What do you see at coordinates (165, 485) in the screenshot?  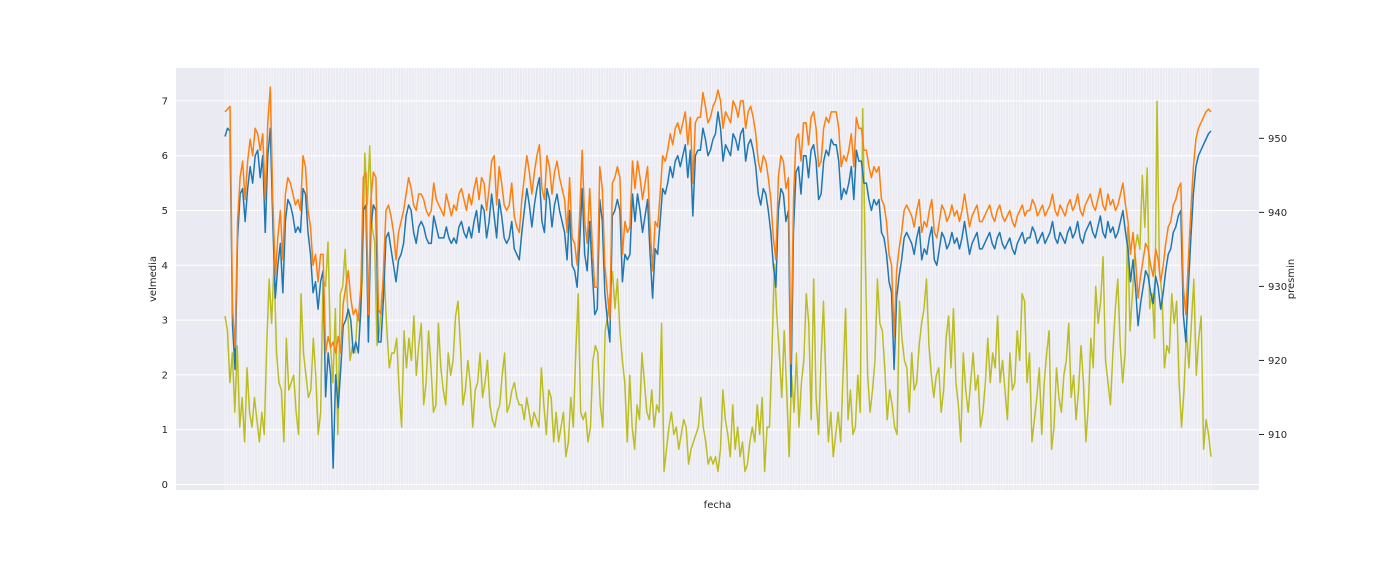 I see `left-tick-label: 0` at bounding box center [165, 485].